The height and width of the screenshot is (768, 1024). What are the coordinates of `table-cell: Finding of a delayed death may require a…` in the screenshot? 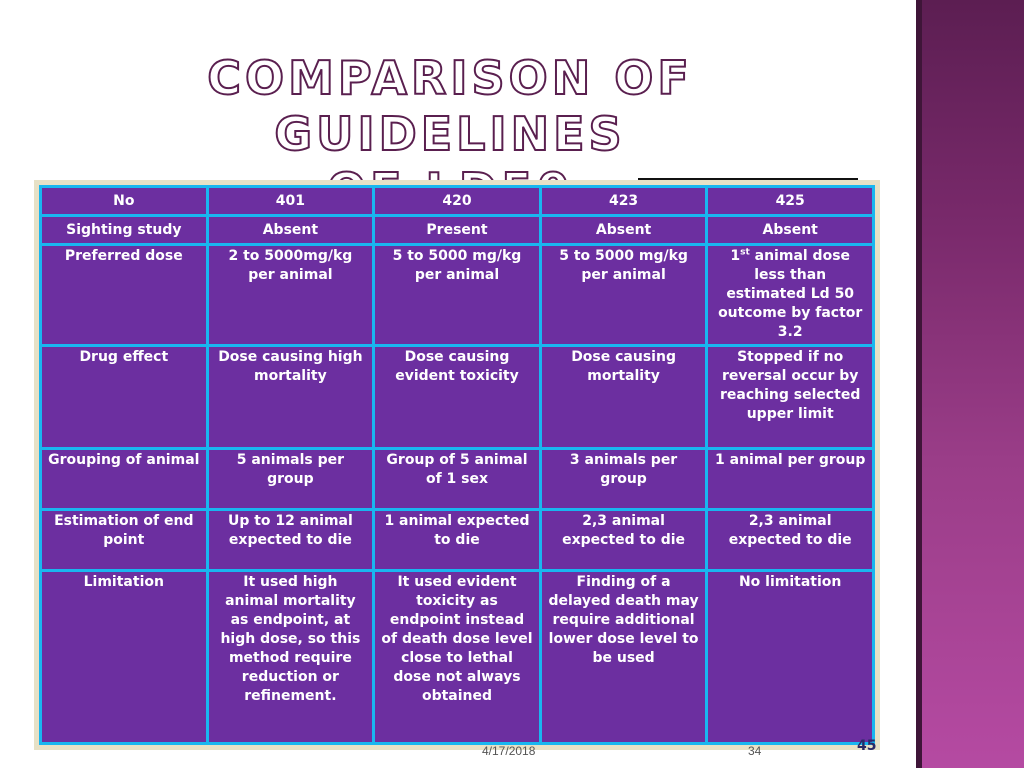 It's located at (623, 657).